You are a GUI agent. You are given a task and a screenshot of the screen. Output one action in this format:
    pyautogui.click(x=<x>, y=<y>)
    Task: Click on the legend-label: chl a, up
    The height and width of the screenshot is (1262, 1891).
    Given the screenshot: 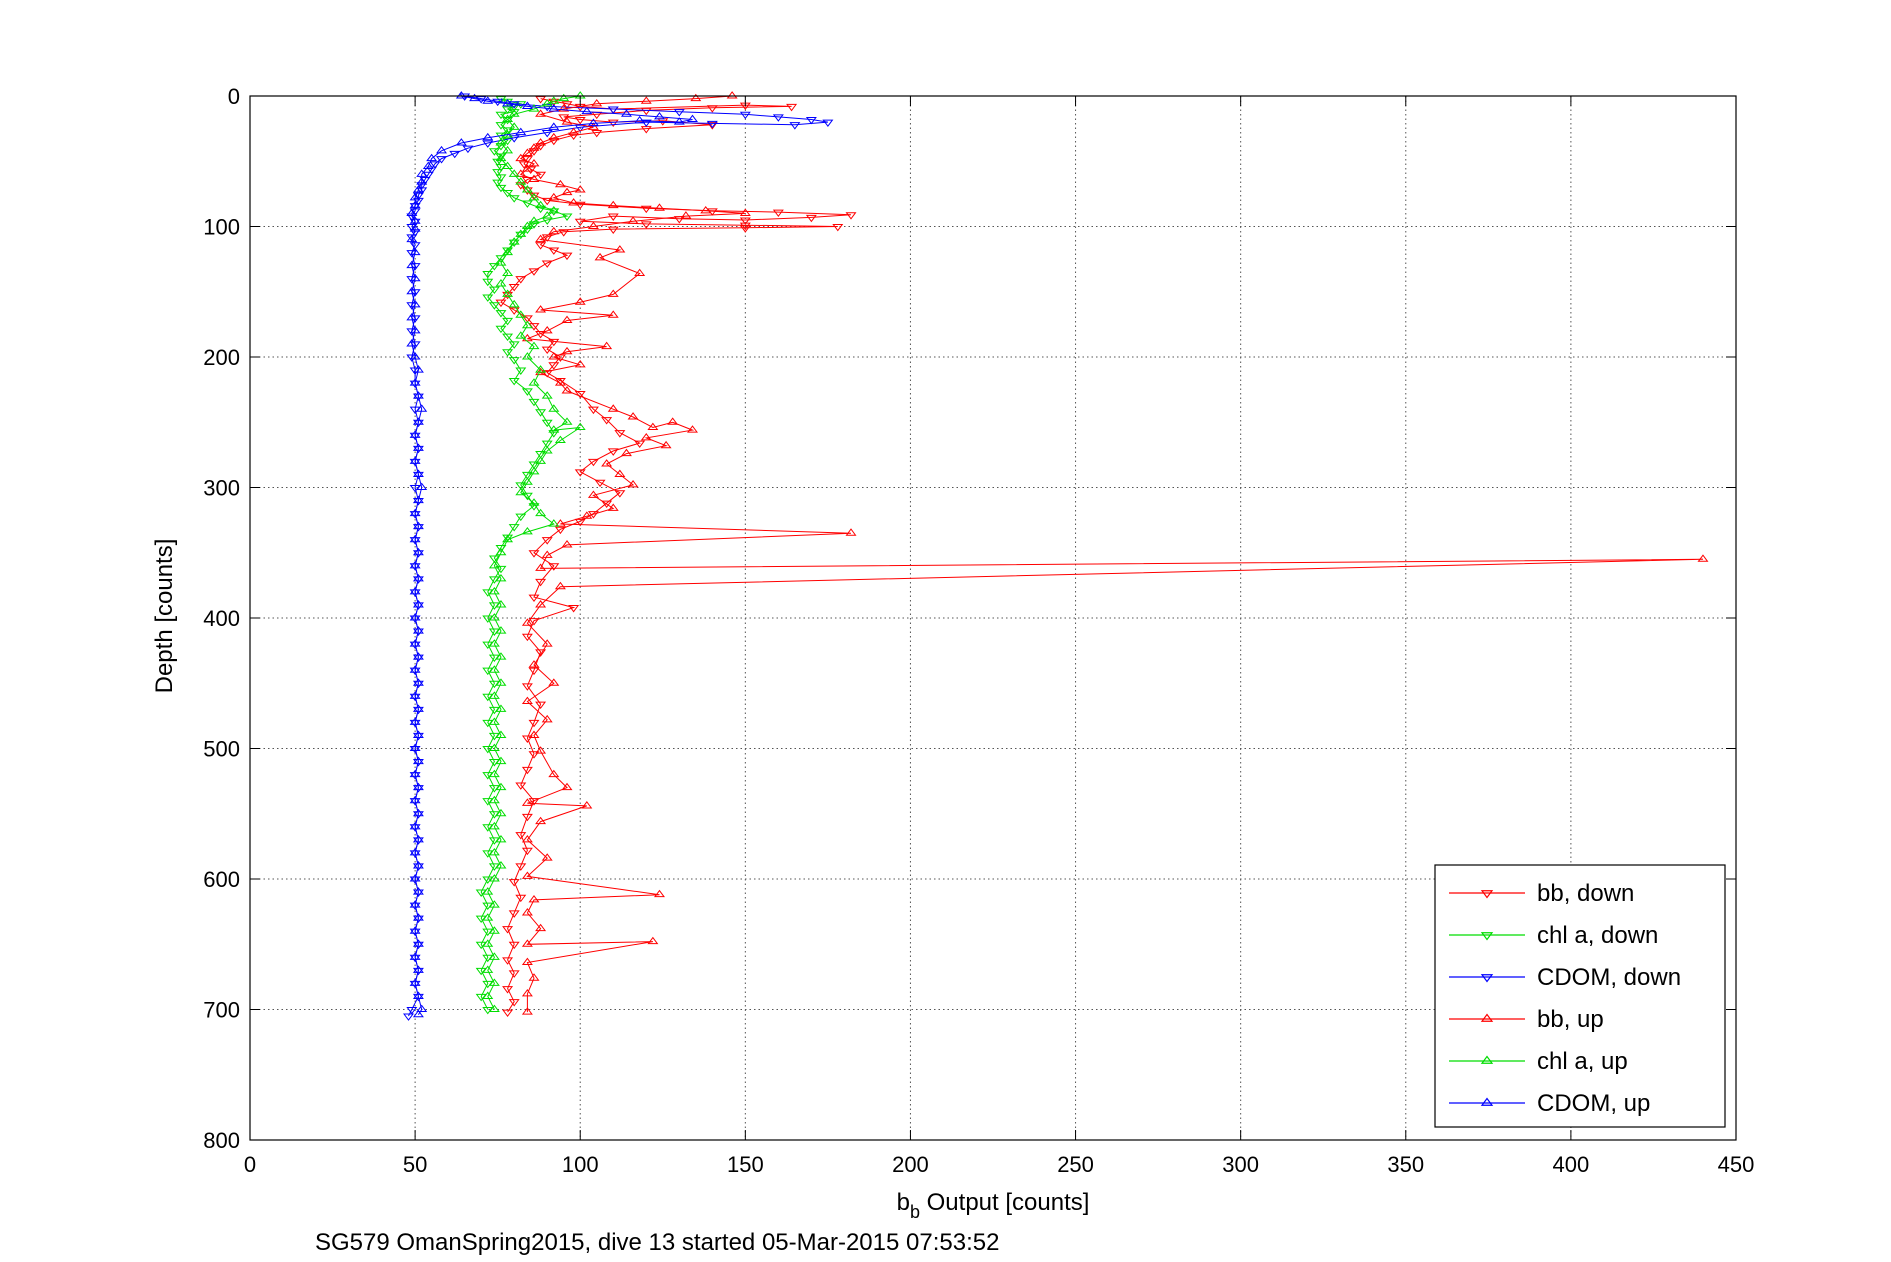 What is the action you would take?
    pyautogui.click(x=1582, y=1061)
    